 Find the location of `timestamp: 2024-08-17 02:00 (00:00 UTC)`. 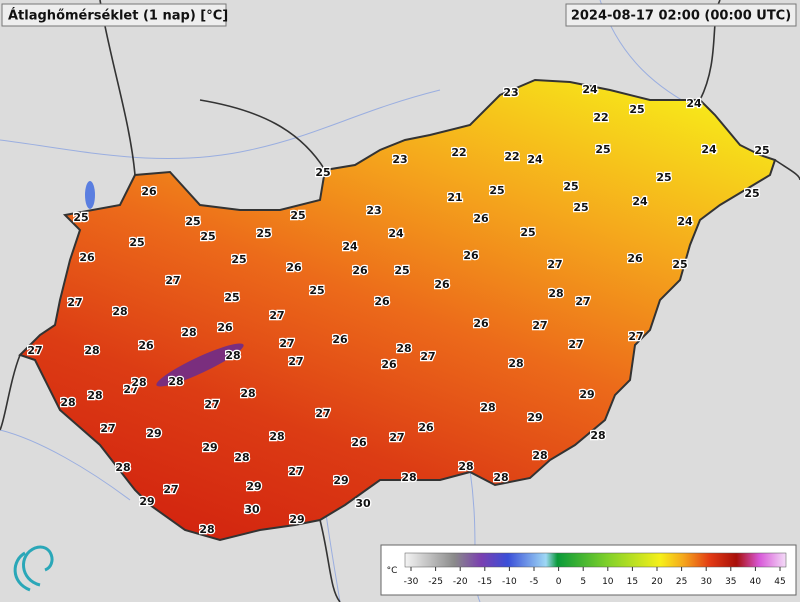

timestamp: 2024-08-17 02:00 (00:00 UTC) is located at coordinates (681, 16).